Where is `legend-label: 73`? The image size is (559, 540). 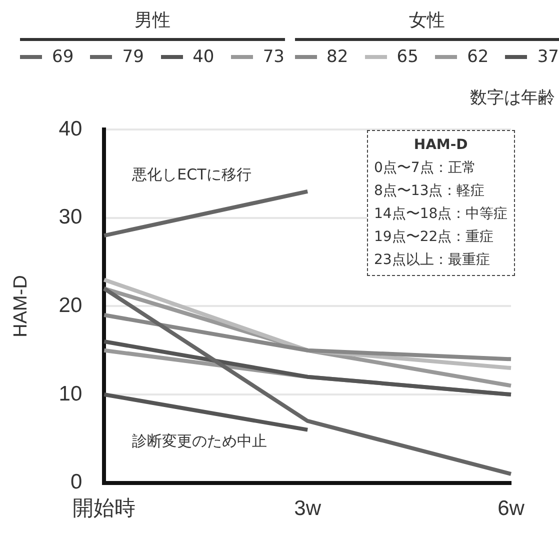 legend-label: 73 is located at coordinates (273, 57).